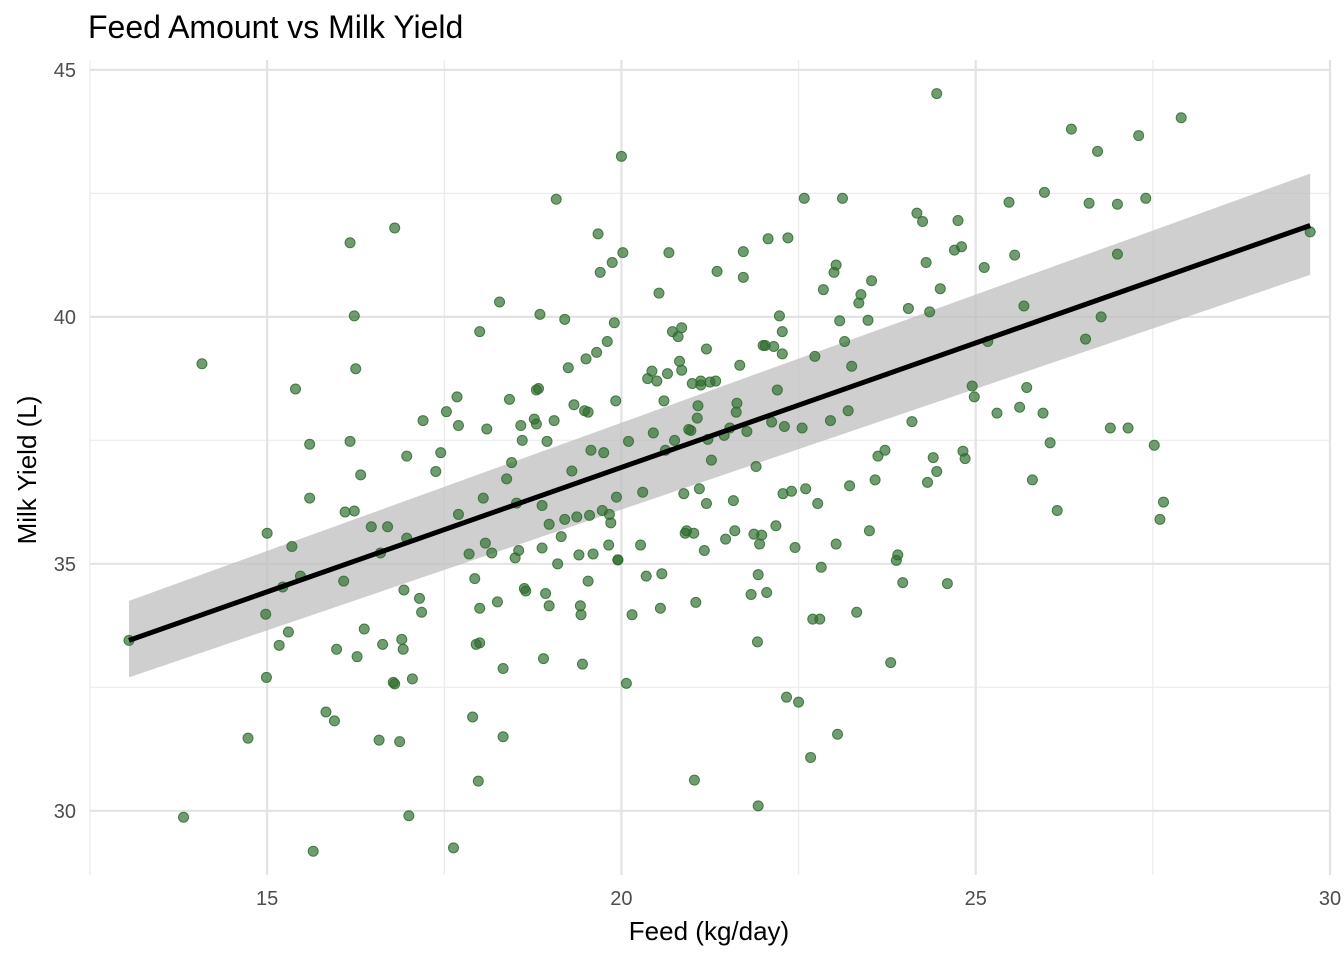 This screenshot has width=1344, height=960. What do you see at coordinates (976, 899) in the screenshot?
I see `x-tick-label: 25` at bounding box center [976, 899].